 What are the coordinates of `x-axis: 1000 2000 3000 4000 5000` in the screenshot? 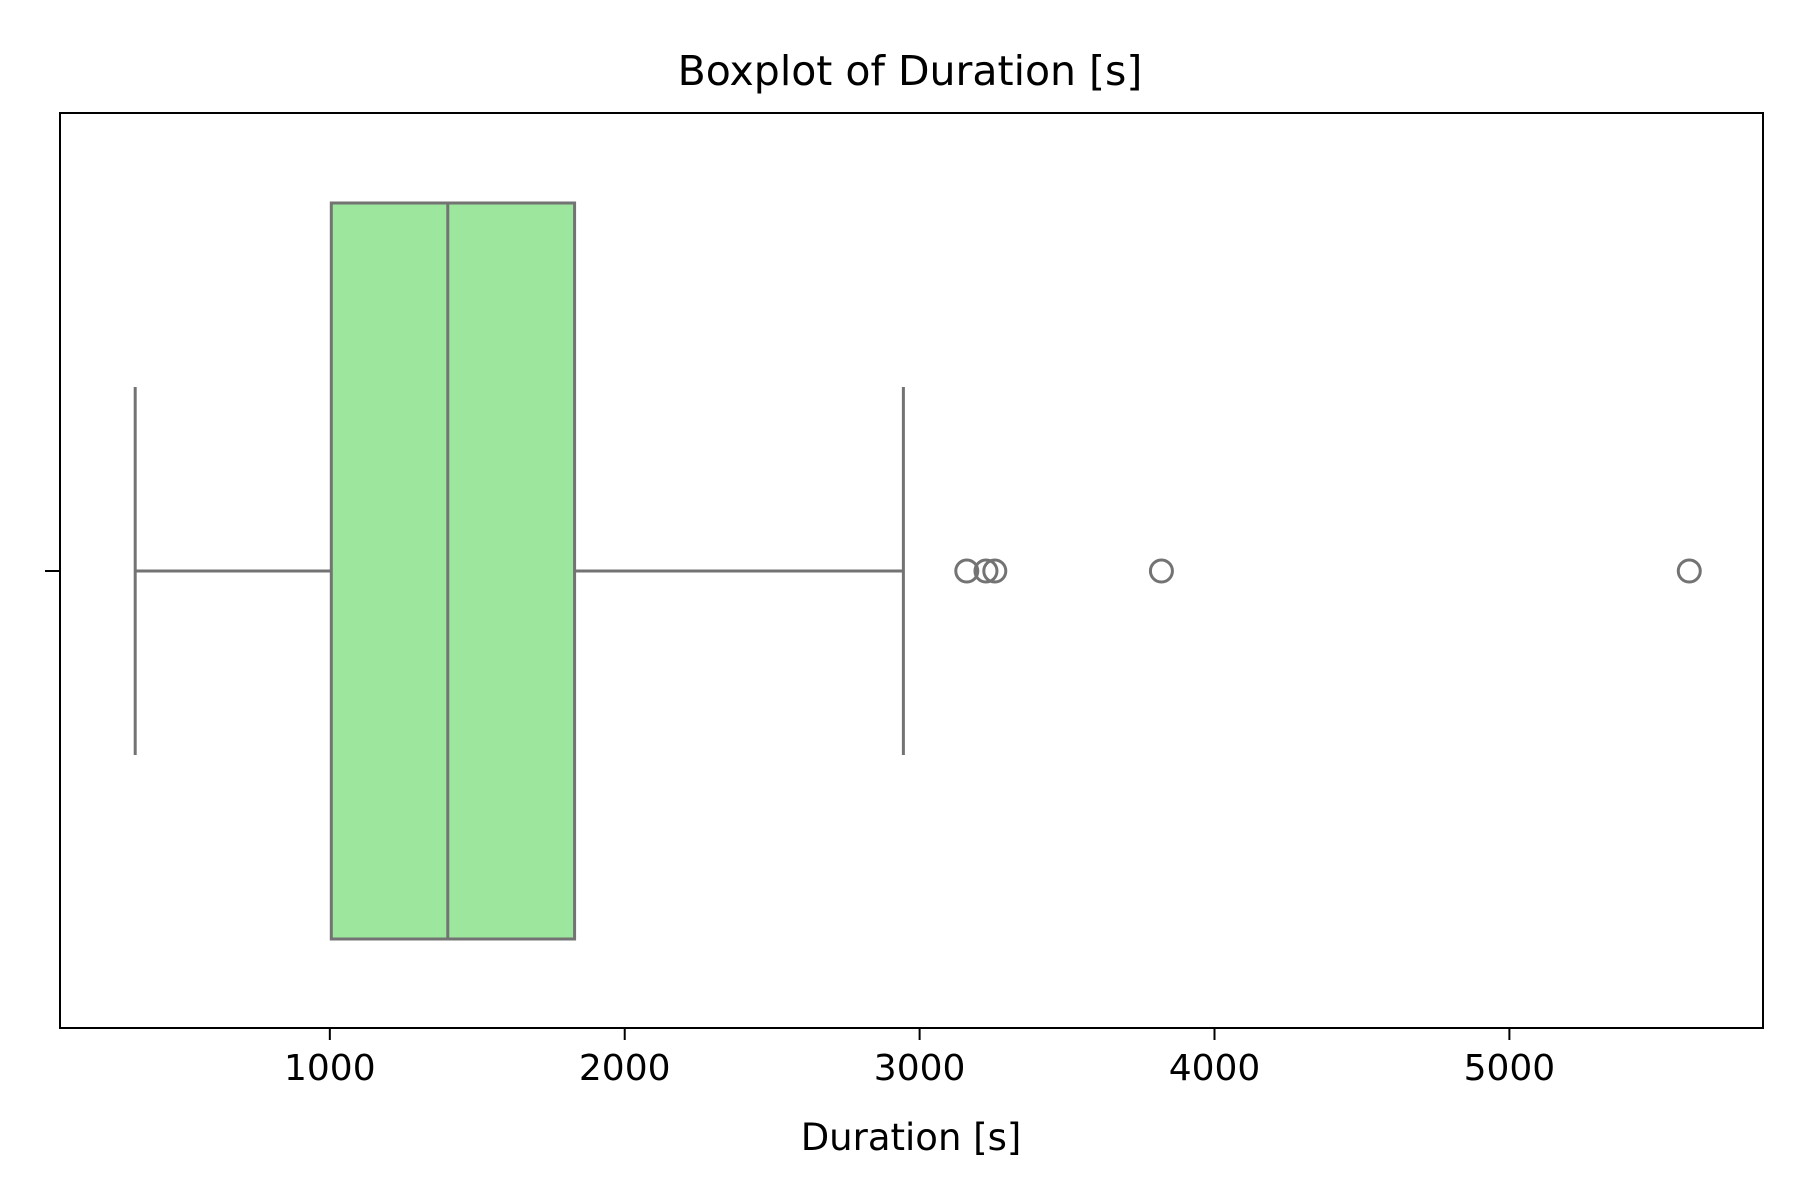 It's located at (919, 1058).